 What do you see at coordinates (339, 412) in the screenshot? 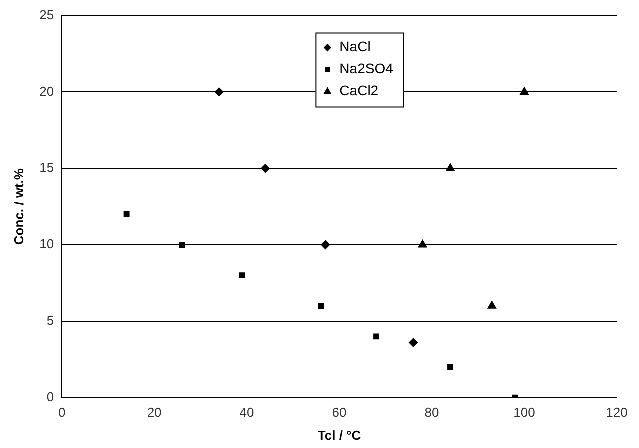
I see `x-tick-label: 60` at bounding box center [339, 412].